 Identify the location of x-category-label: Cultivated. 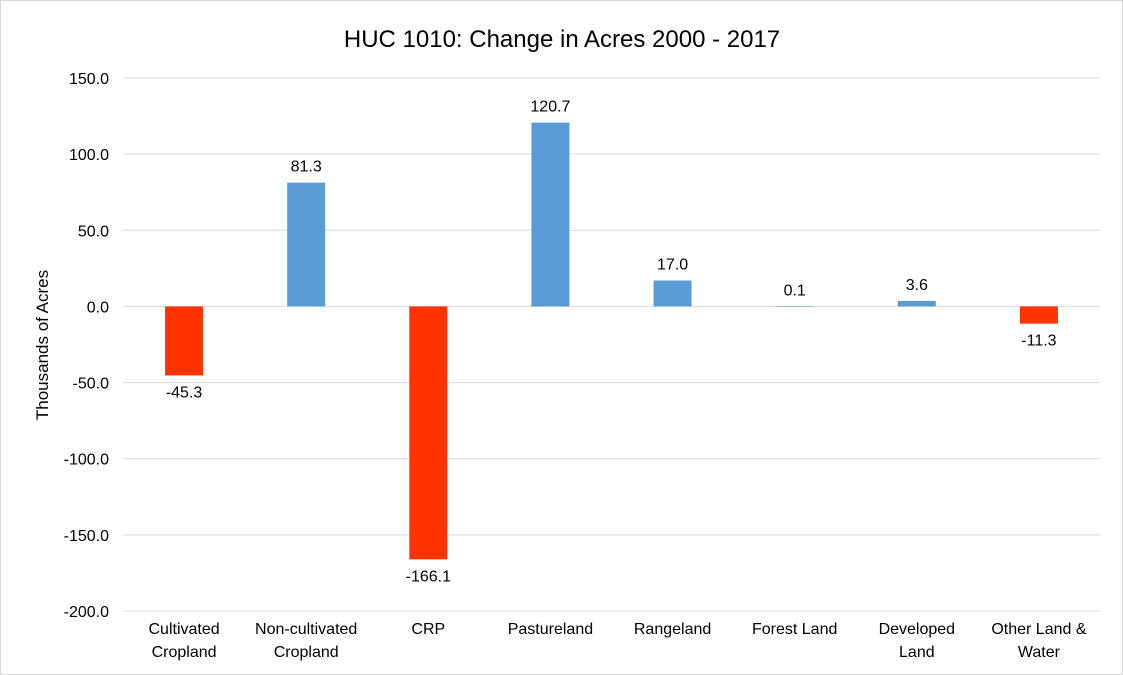
(183, 629).